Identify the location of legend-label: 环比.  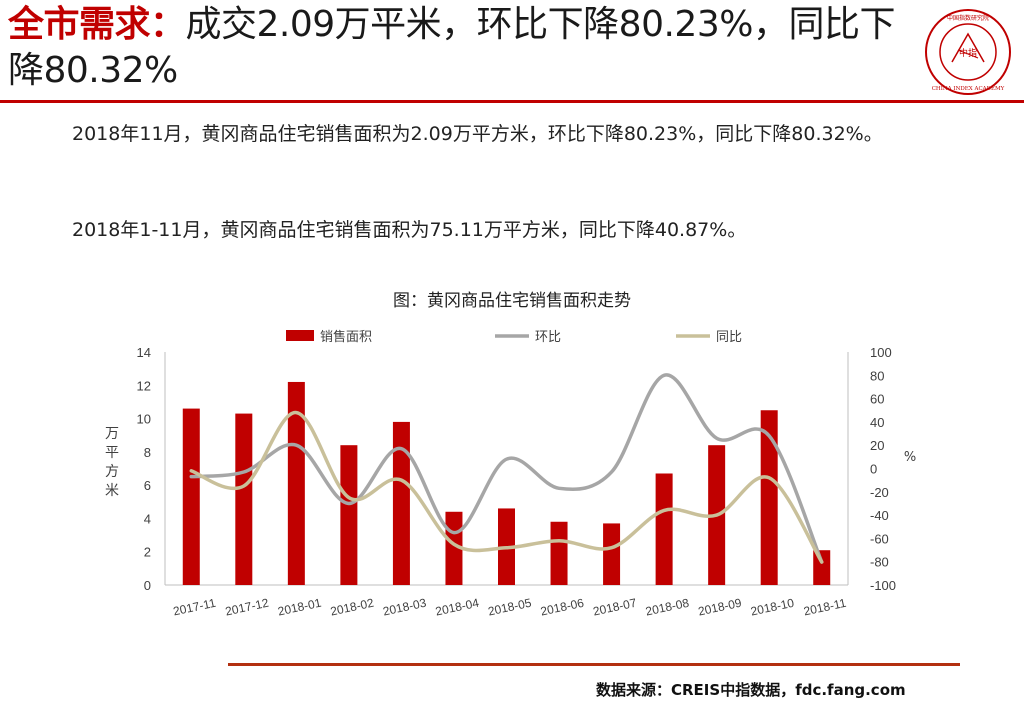
(548, 337).